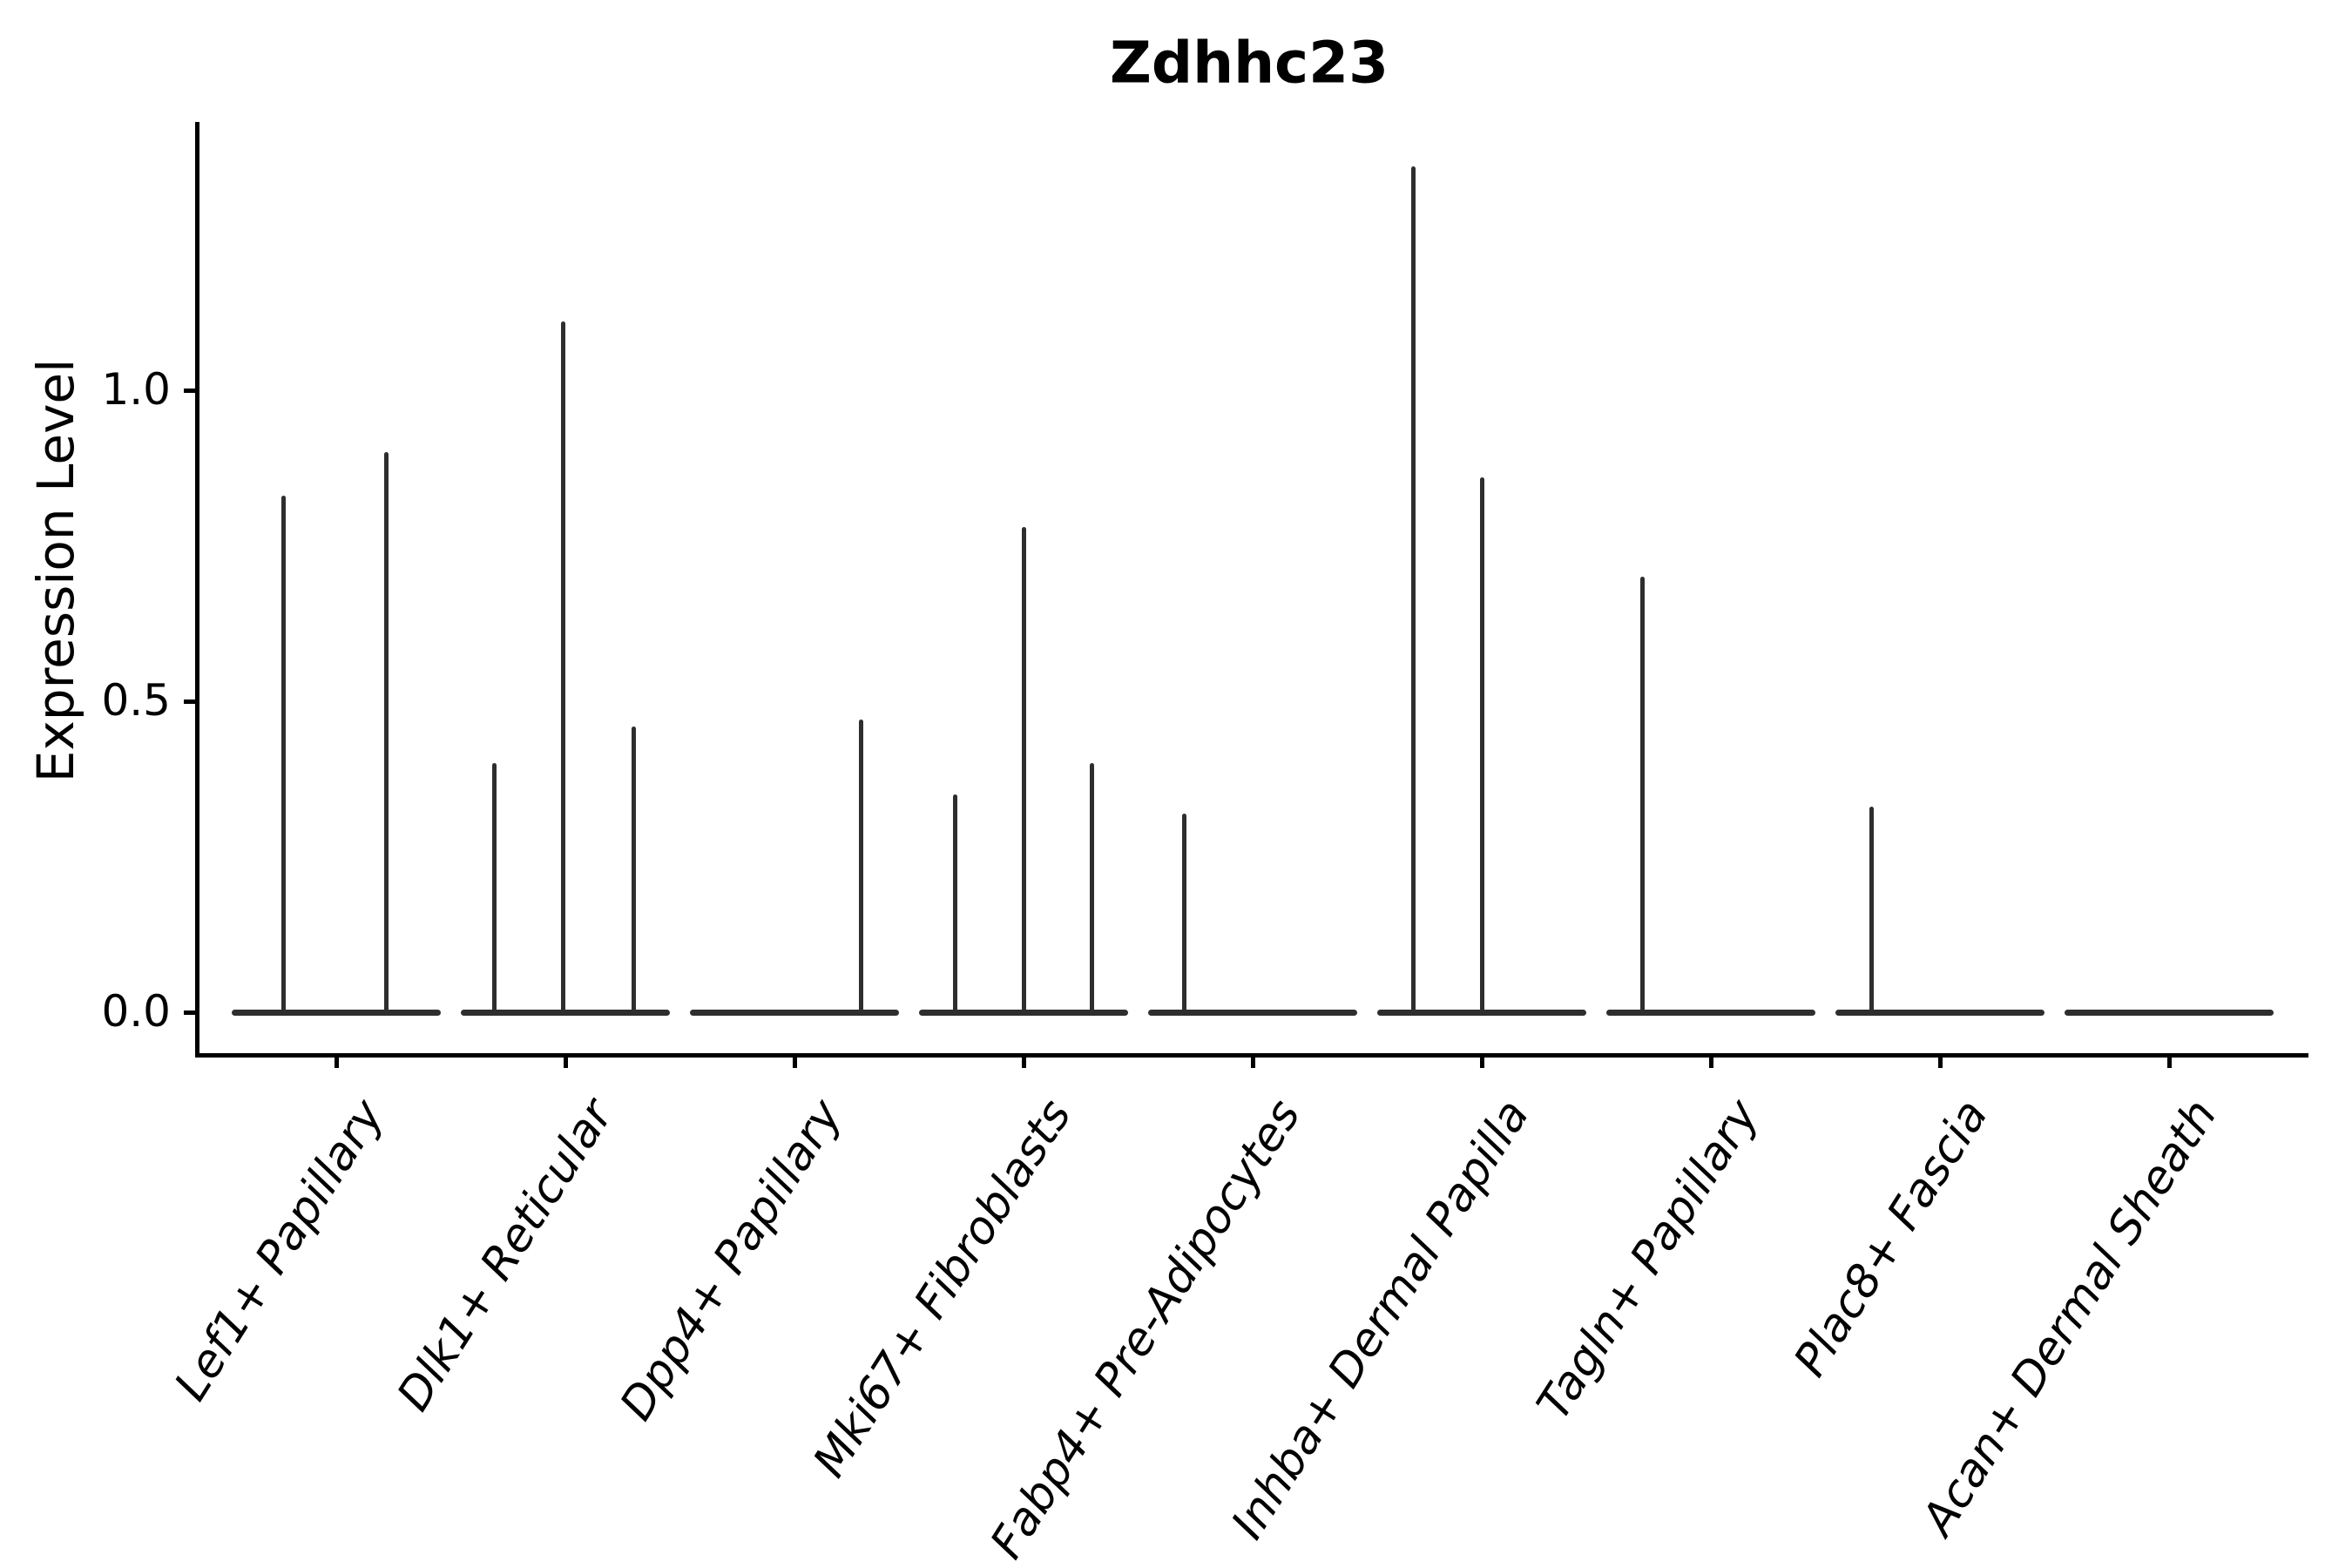 This screenshot has width=2352, height=1568. What do you see at coordinates (56, 570) in the screenshot?
I see `y-axis-label: Expression Level` at bounding box center [56, 570].